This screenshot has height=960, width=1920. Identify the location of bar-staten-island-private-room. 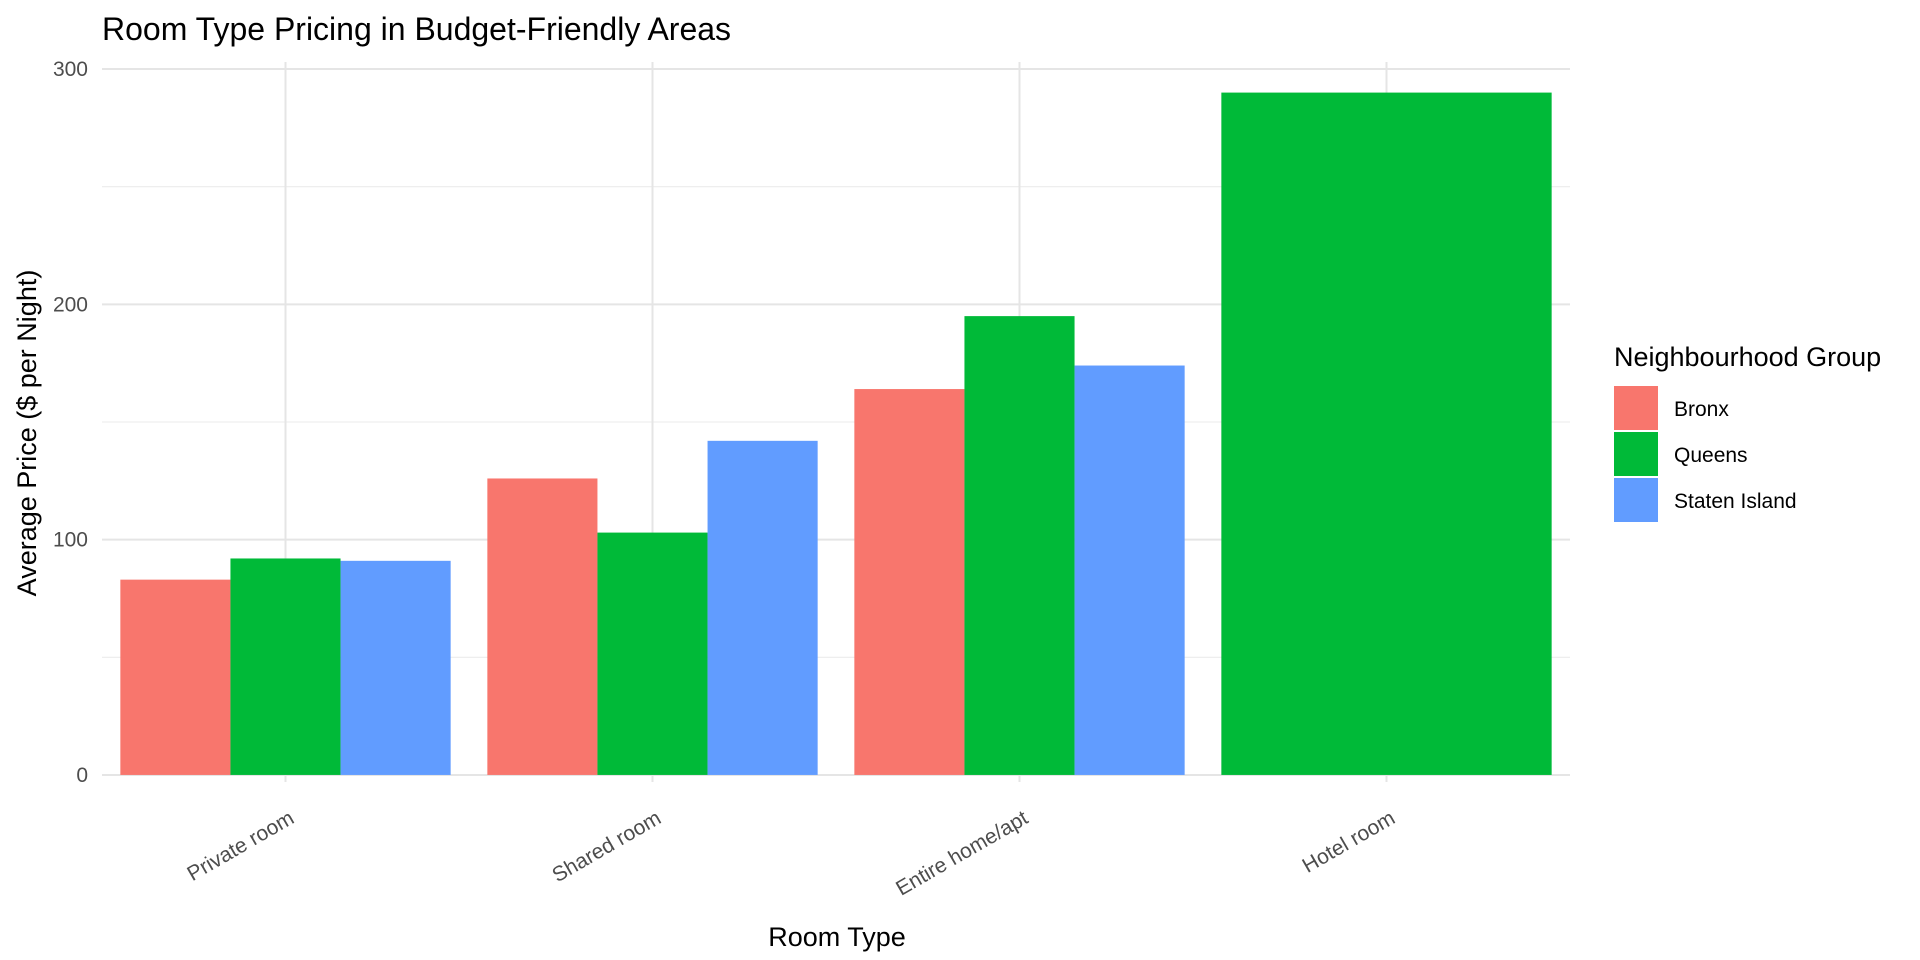
(395, 667).